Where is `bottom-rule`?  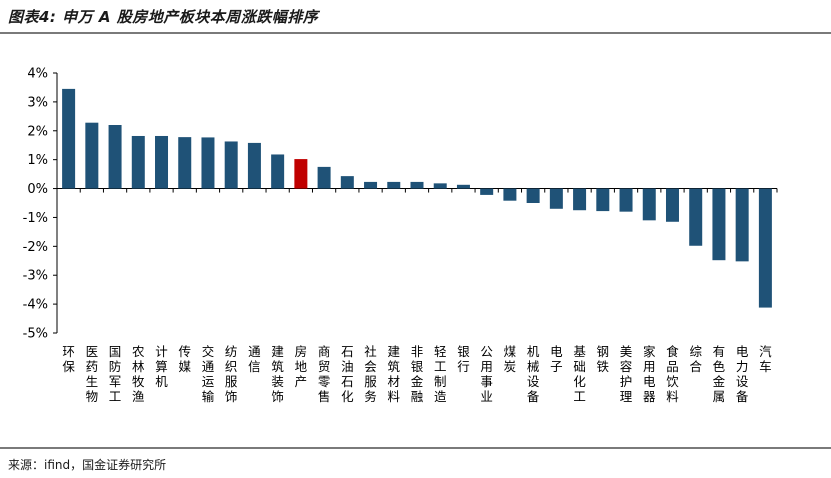 bottom-rule is located at coordinates (415, 448).